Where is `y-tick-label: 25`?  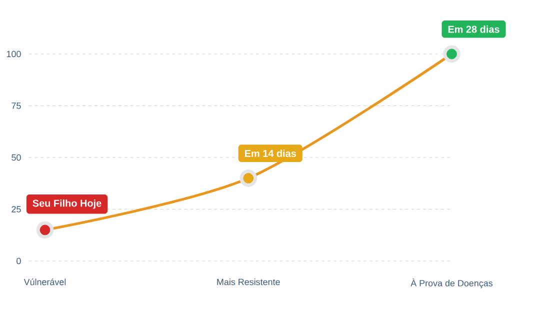 y-tick-label: 25 is located at coordinates (16, 209).